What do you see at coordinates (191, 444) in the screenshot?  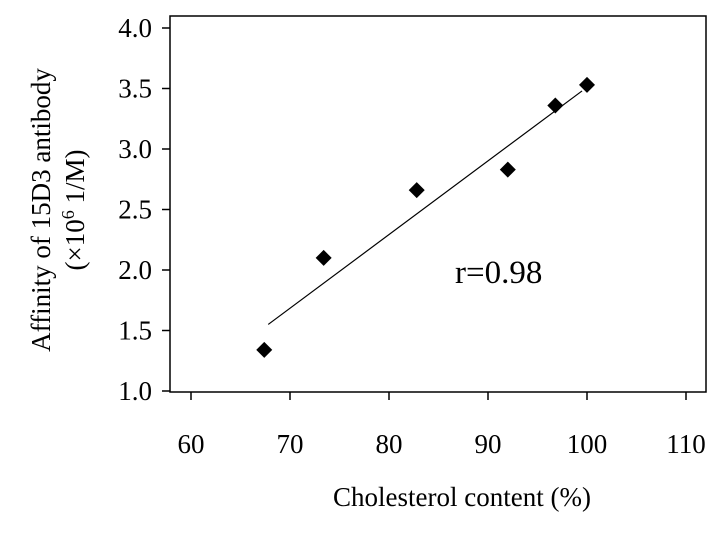 I see `x-tick-label: 60` at bounding box center [191, 444].